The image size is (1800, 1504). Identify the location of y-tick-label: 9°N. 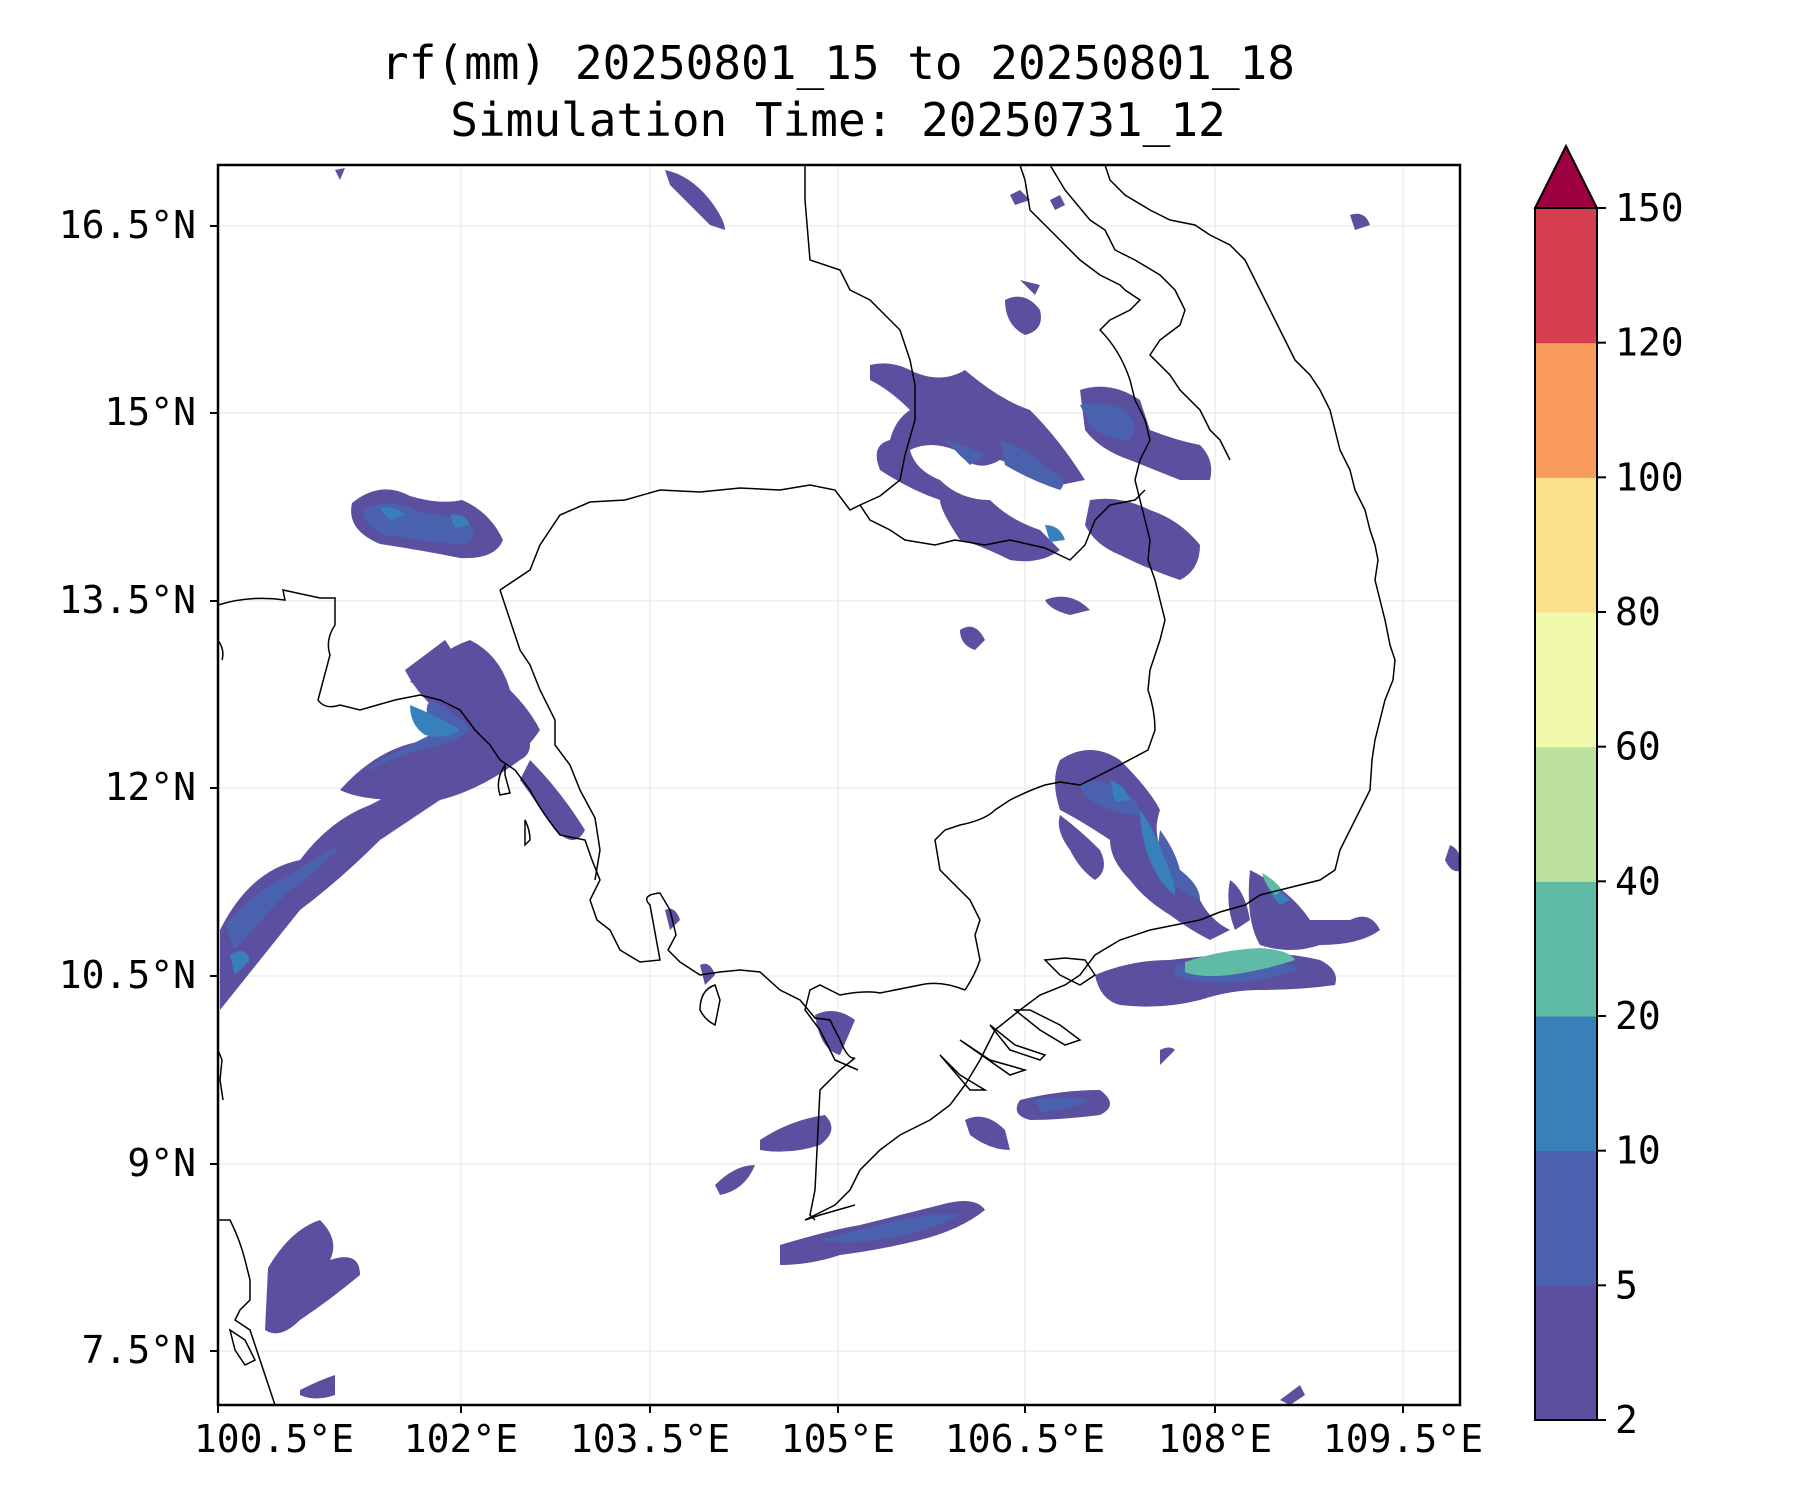
(161, 1163).